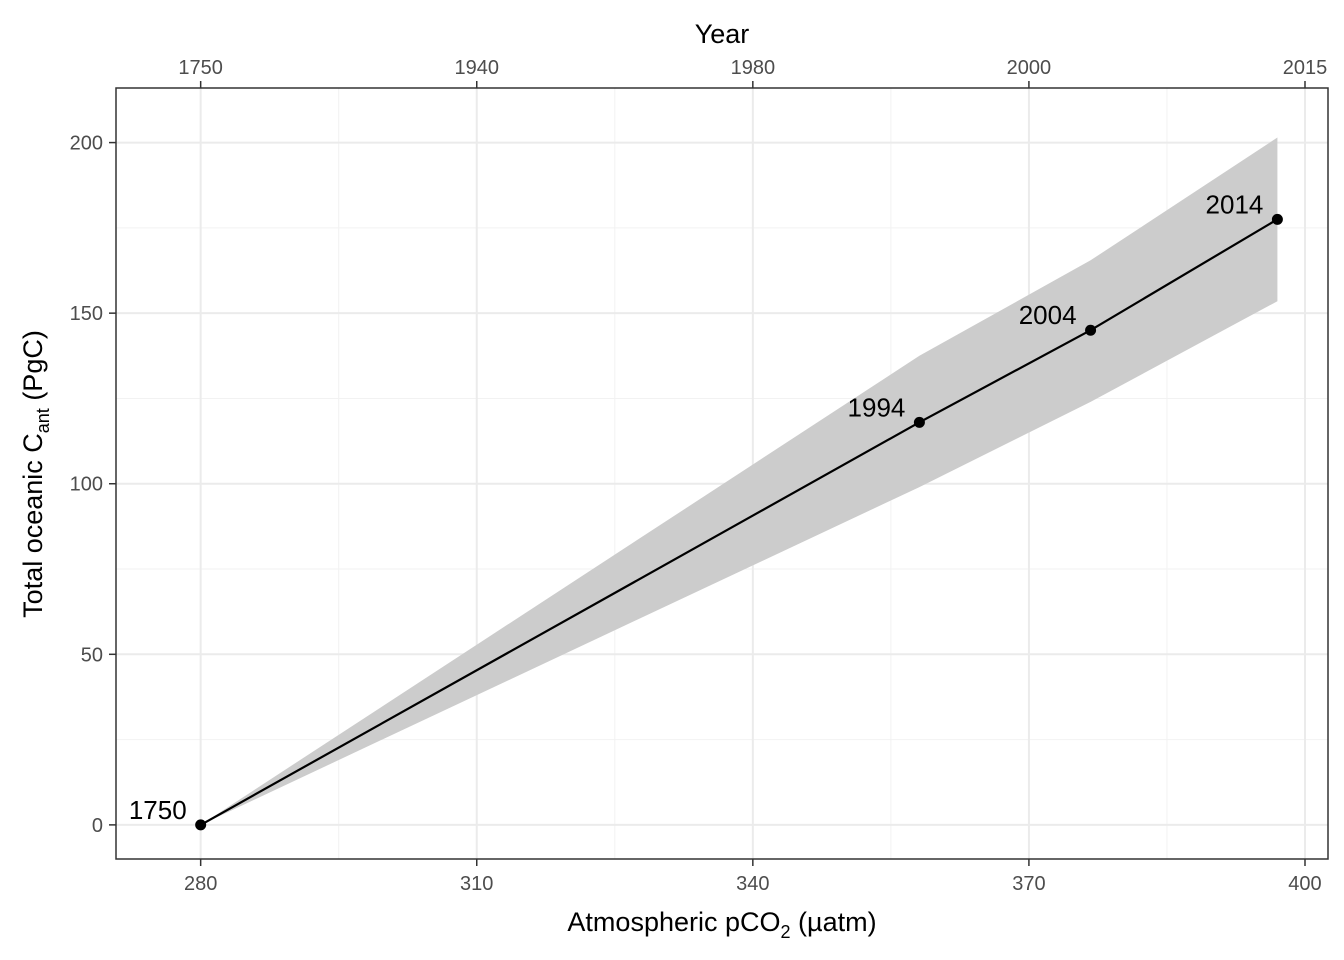 Image resolution: width=1344 pixels, height=960 pixels. Describe the element at coordinates (786, 932) in the screenshot. I see `x-axis-title-subscript: 2` at that location.